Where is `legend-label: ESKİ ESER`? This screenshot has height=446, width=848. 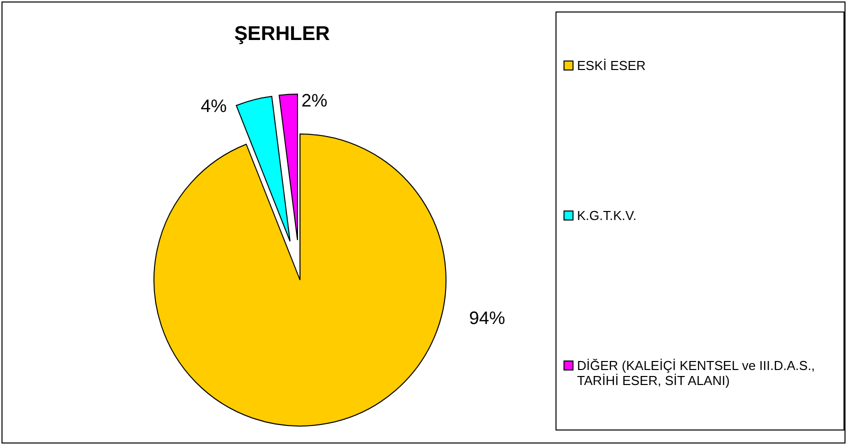
legend-label: ESKİ ESER is located at coordinates (611, 65).